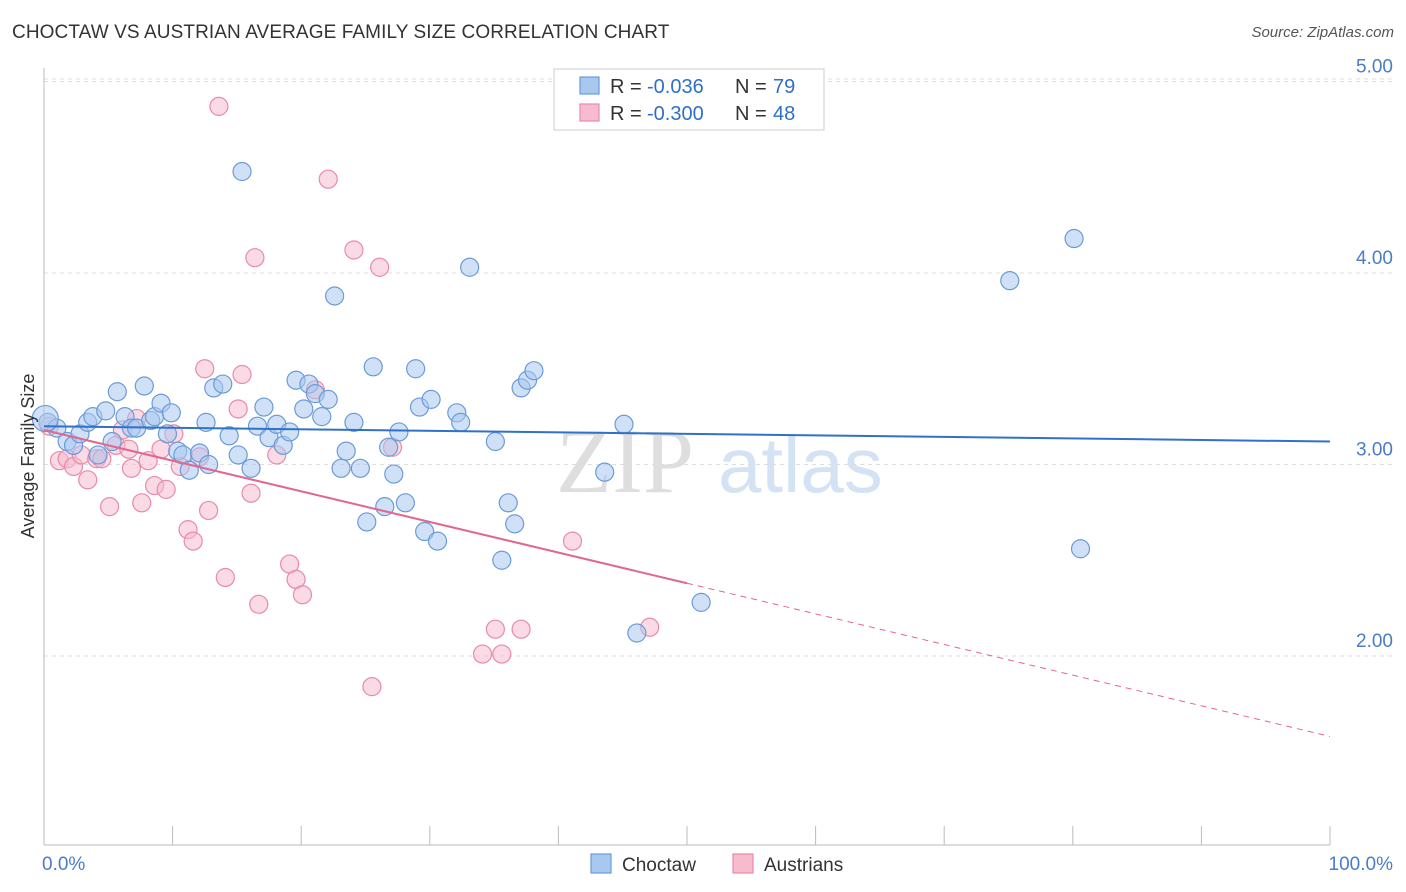  What do you see at coordinates (687, 434) in the screenshot?
I see `choctaw-trend-line` at bounding box center [687, 434].